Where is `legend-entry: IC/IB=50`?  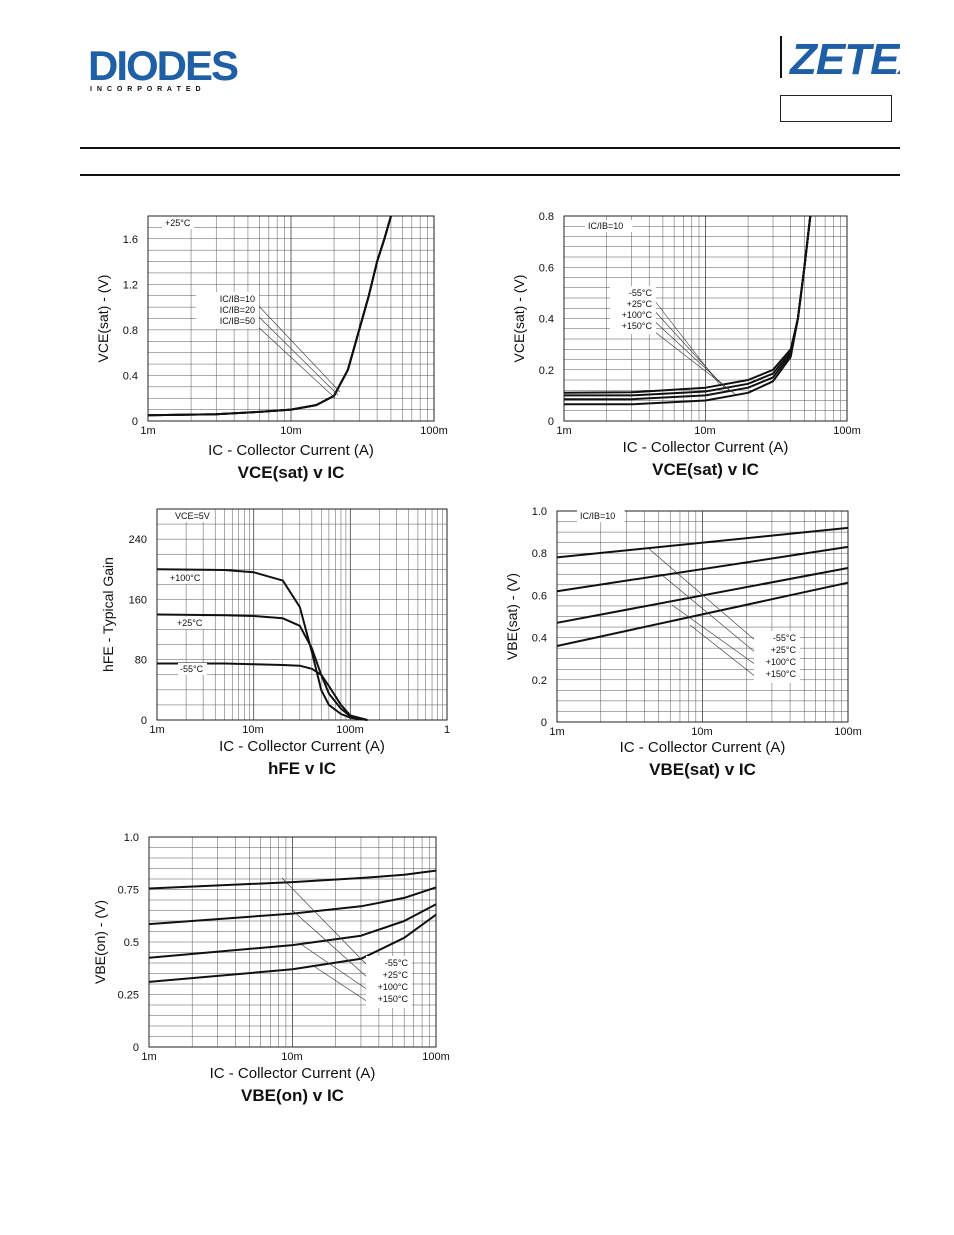 legend-entry: IC/IB=50 is located at coordinates (237, 321).